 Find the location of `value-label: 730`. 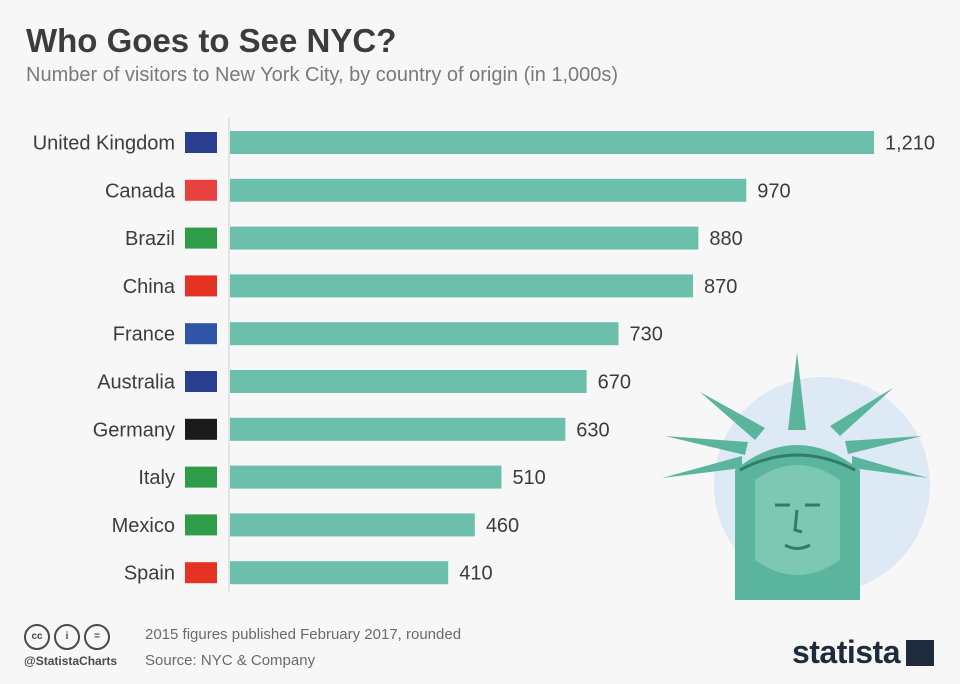

value-label: 730 is located at coordinates (646, 335).